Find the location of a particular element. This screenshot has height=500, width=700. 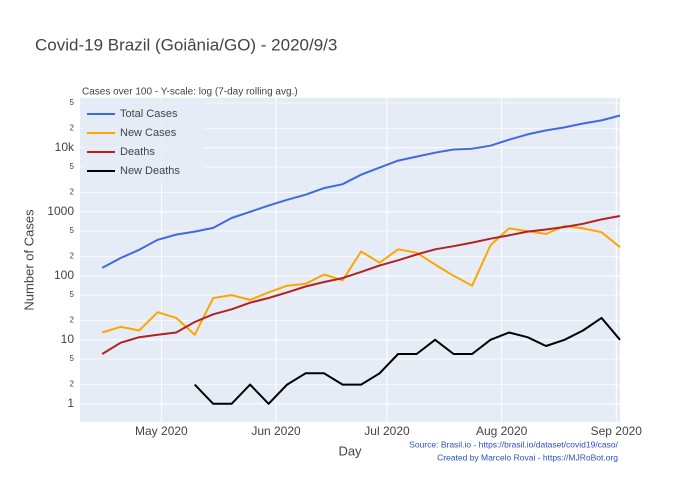

y-tick-label: 1 is located at coordinates (70, 403).